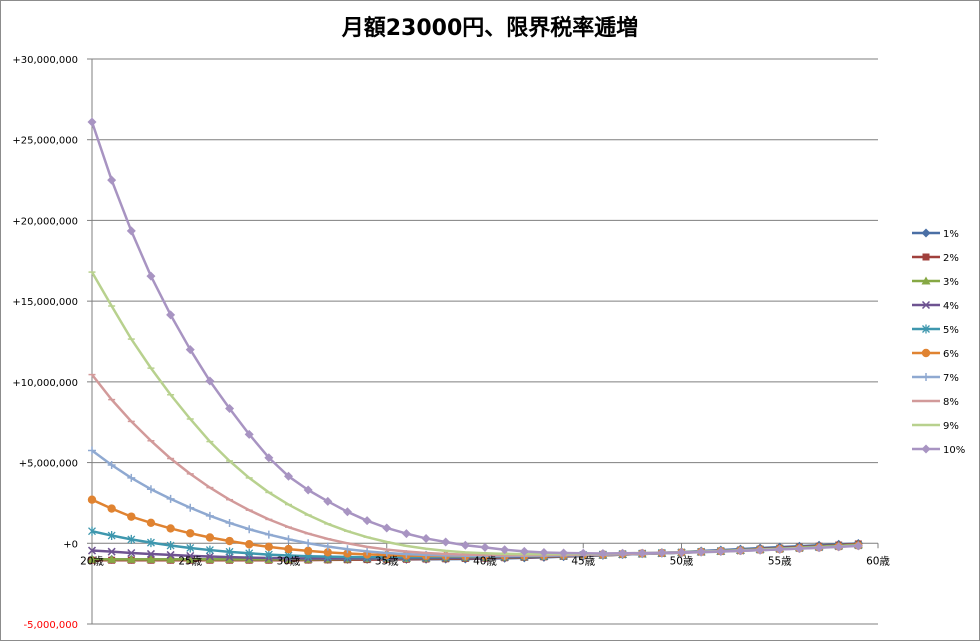 The width and height of the screenshot is (980, 641). Describe the element at coordinates (951, 306) in the screenshot. I see `legend-label: 4%` at that location.